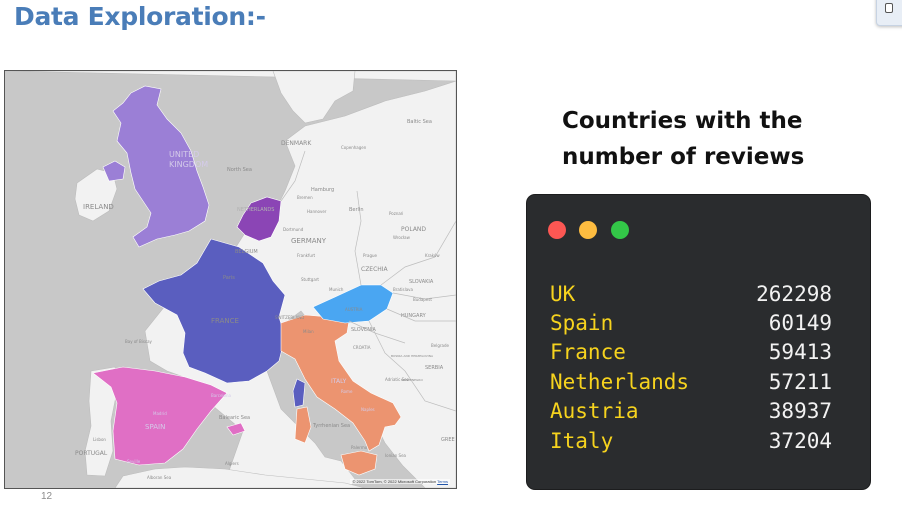 The width and height of the screenshot is (902, 511). Describe the element at coordinates (309, 241) in the screenshot. I see `map-label-germany: GERMANY` at that location.